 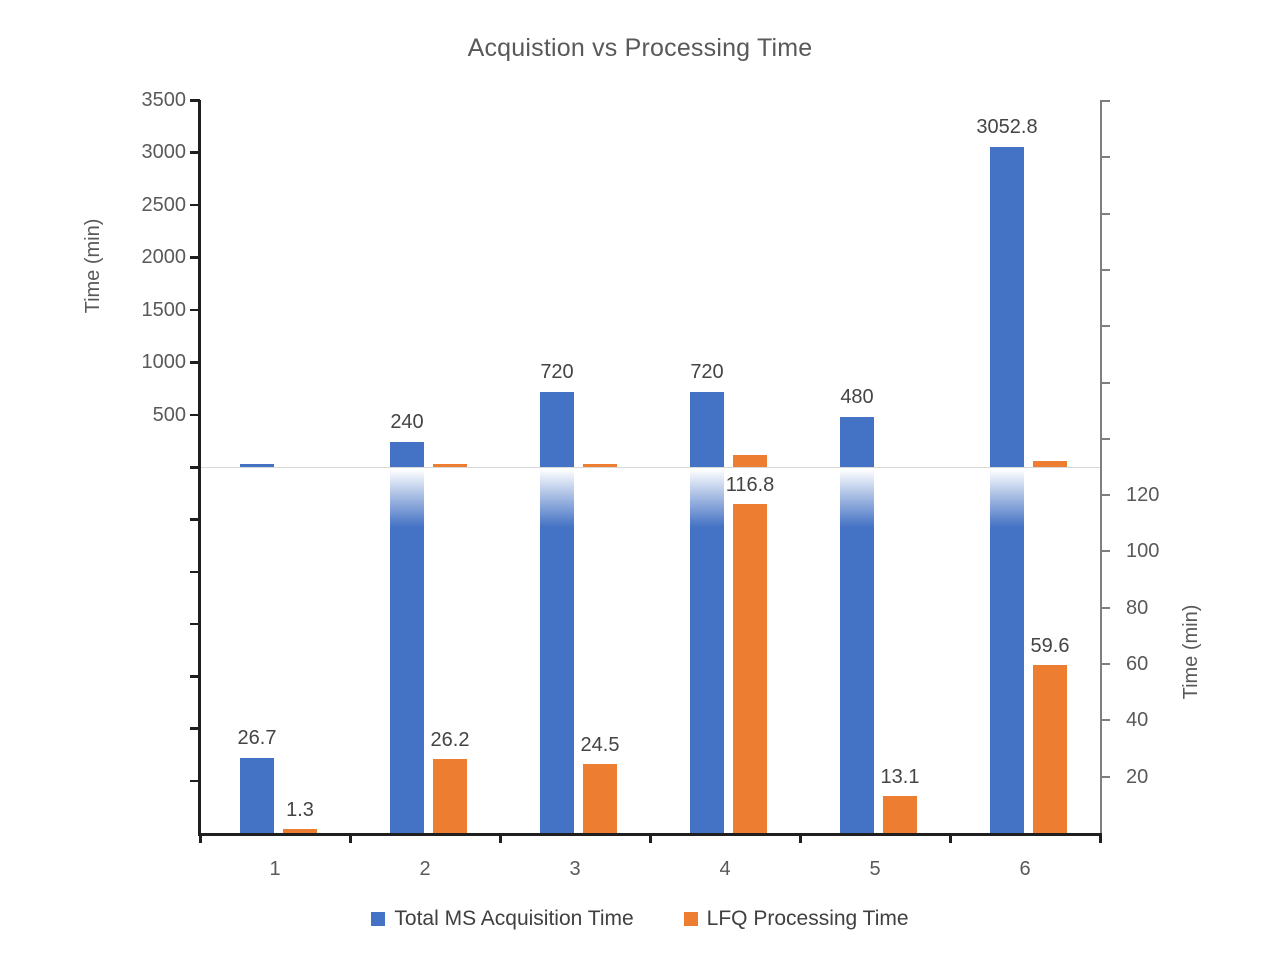 I want to click on data-label-processing-6: 59.6, so click(x=1050, y=646).